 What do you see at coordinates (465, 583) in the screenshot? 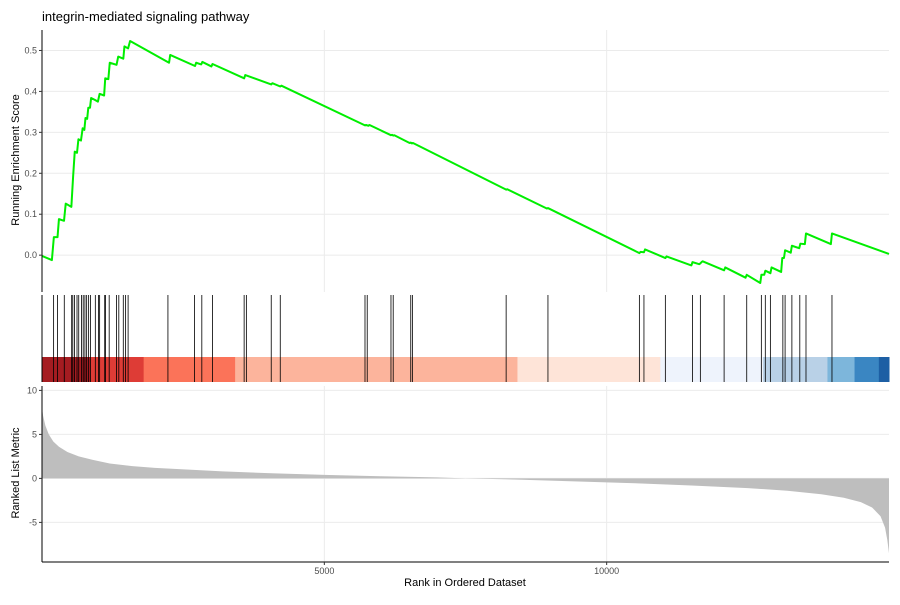
I see `x-axis-title: Rank in Ordered Dataset` at bounding box center [465, 583].